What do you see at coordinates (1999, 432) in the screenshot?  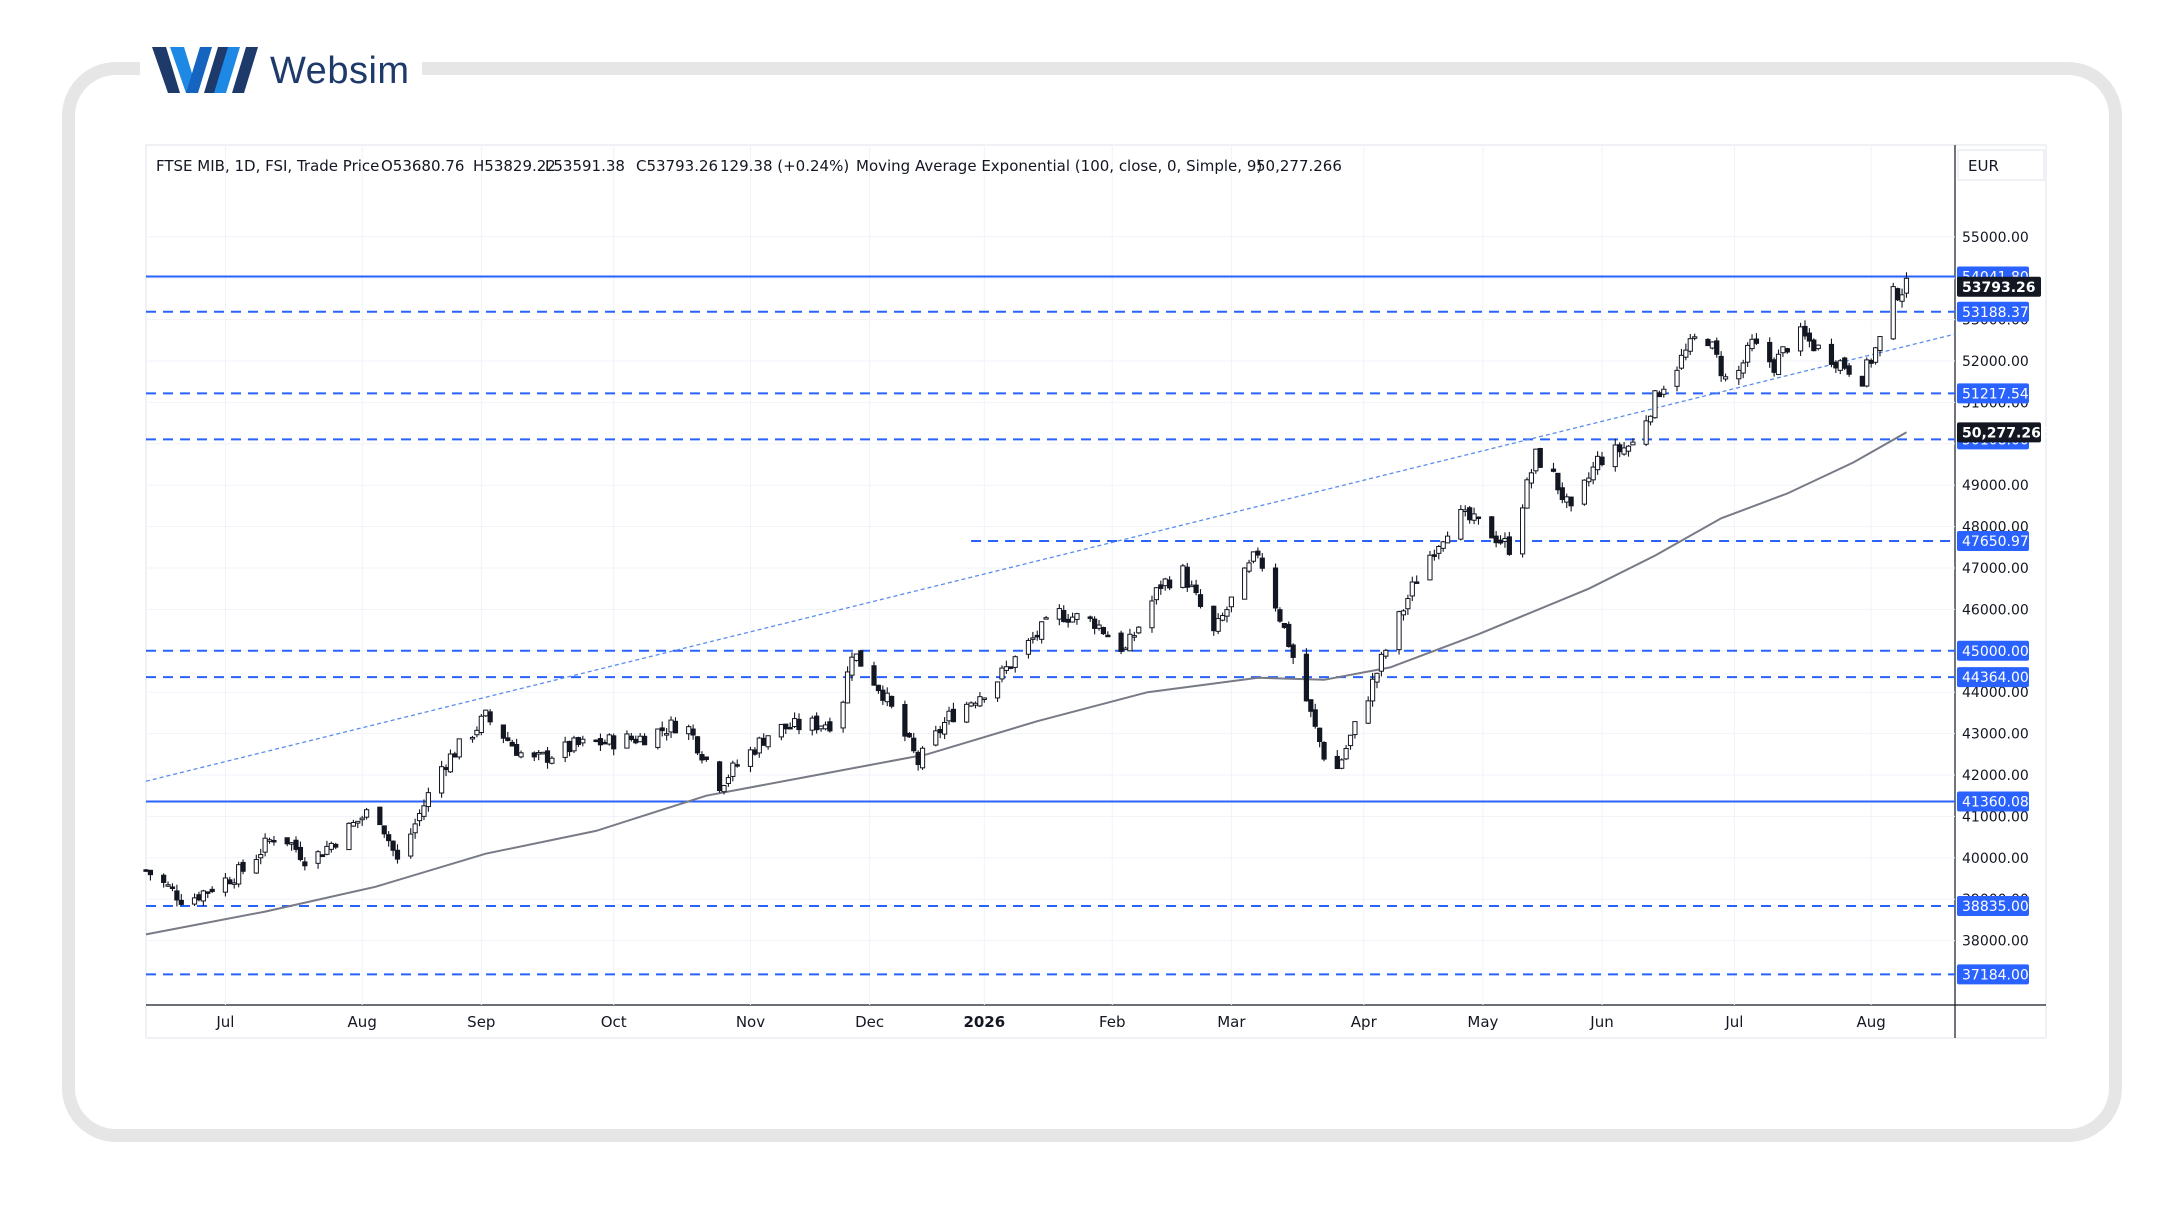 I see `ema-value-label-box` at bounding box center [1999, 432].